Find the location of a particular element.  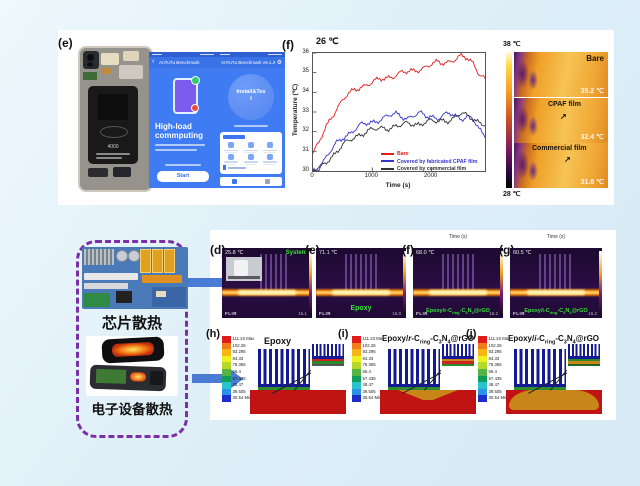

copper-pad is located at coordinates (106, 71).